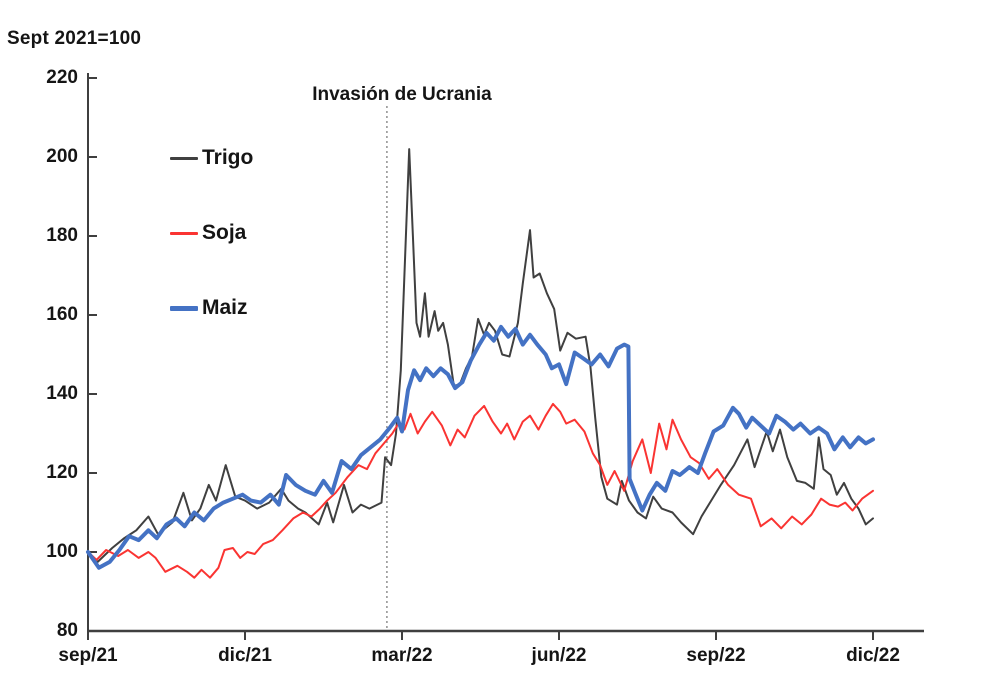 The image size is (1001, 693). What do you see at coordinates (184, 158) in the screenshot?
I see `trigo-line-swatch-icon` at bounding box center [184, 158].